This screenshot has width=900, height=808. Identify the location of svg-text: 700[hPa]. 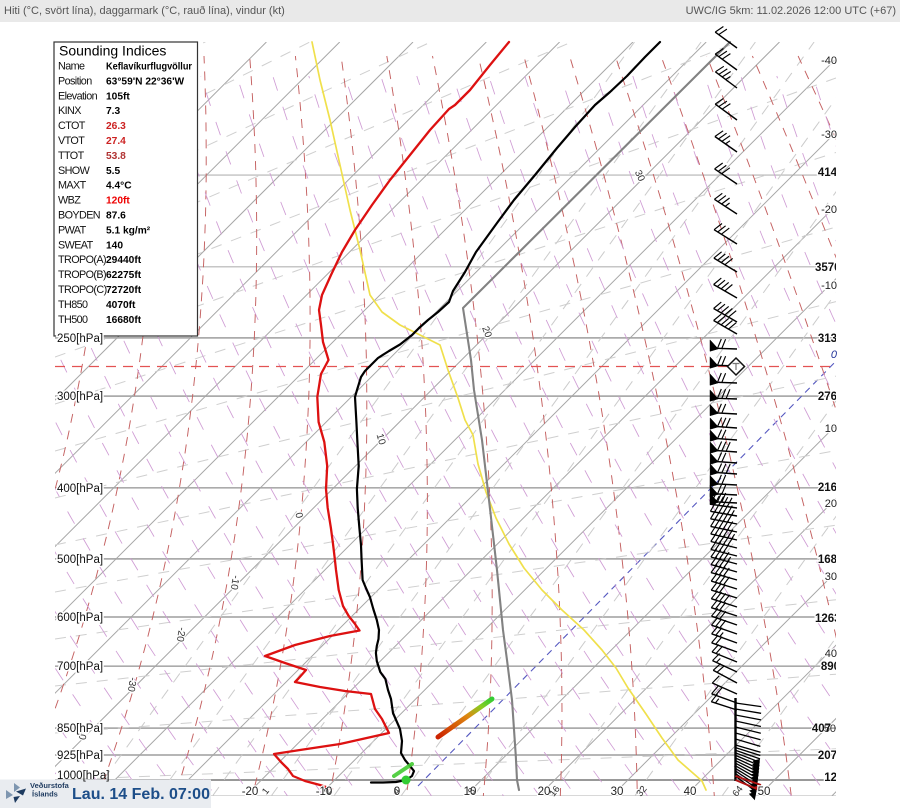
(80, 667).